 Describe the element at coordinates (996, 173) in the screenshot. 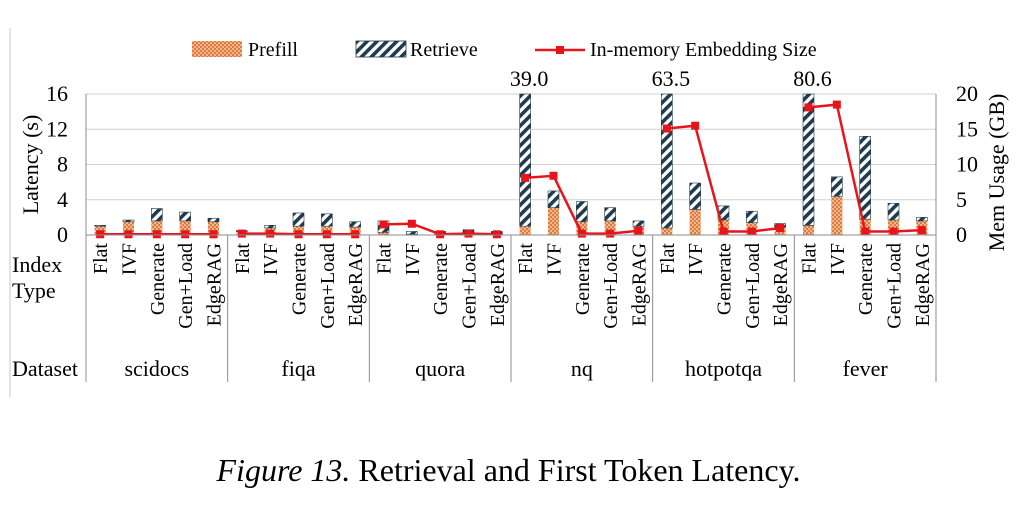

I see `y-axis-title-right: Mem Usage (GB)` at that location.